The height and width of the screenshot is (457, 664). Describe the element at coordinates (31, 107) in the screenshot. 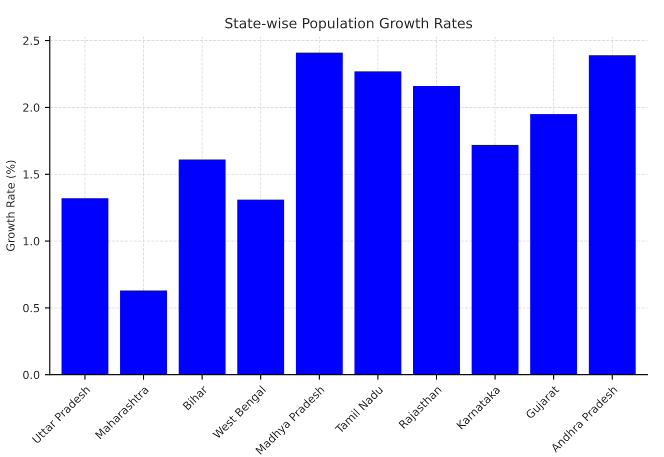

I see `y-tick-label: 2.0` at that location.